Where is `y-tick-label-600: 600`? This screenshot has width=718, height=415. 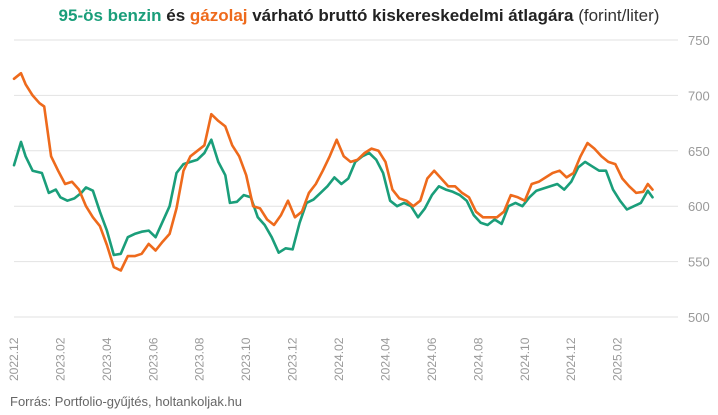
y-tick-label-600: 600 is located at coordinates (699, 206).